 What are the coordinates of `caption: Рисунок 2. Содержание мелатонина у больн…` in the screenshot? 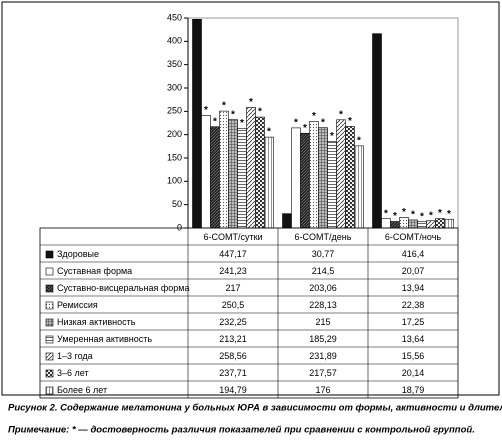 It's located at (255, 408).